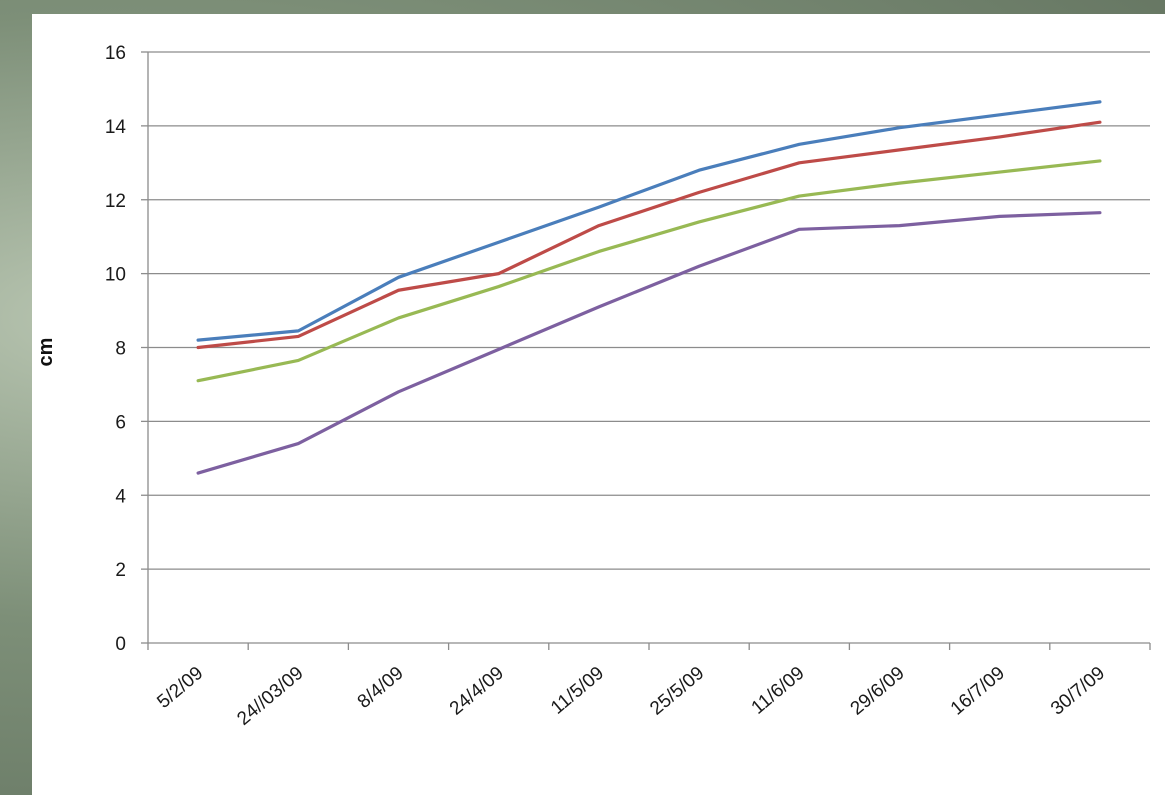 The height and width of the screenshot is (795, 1165). Describe the element at coordinates (116, 127) in the screenshot. I see `y-tick-label: 14` at that location.